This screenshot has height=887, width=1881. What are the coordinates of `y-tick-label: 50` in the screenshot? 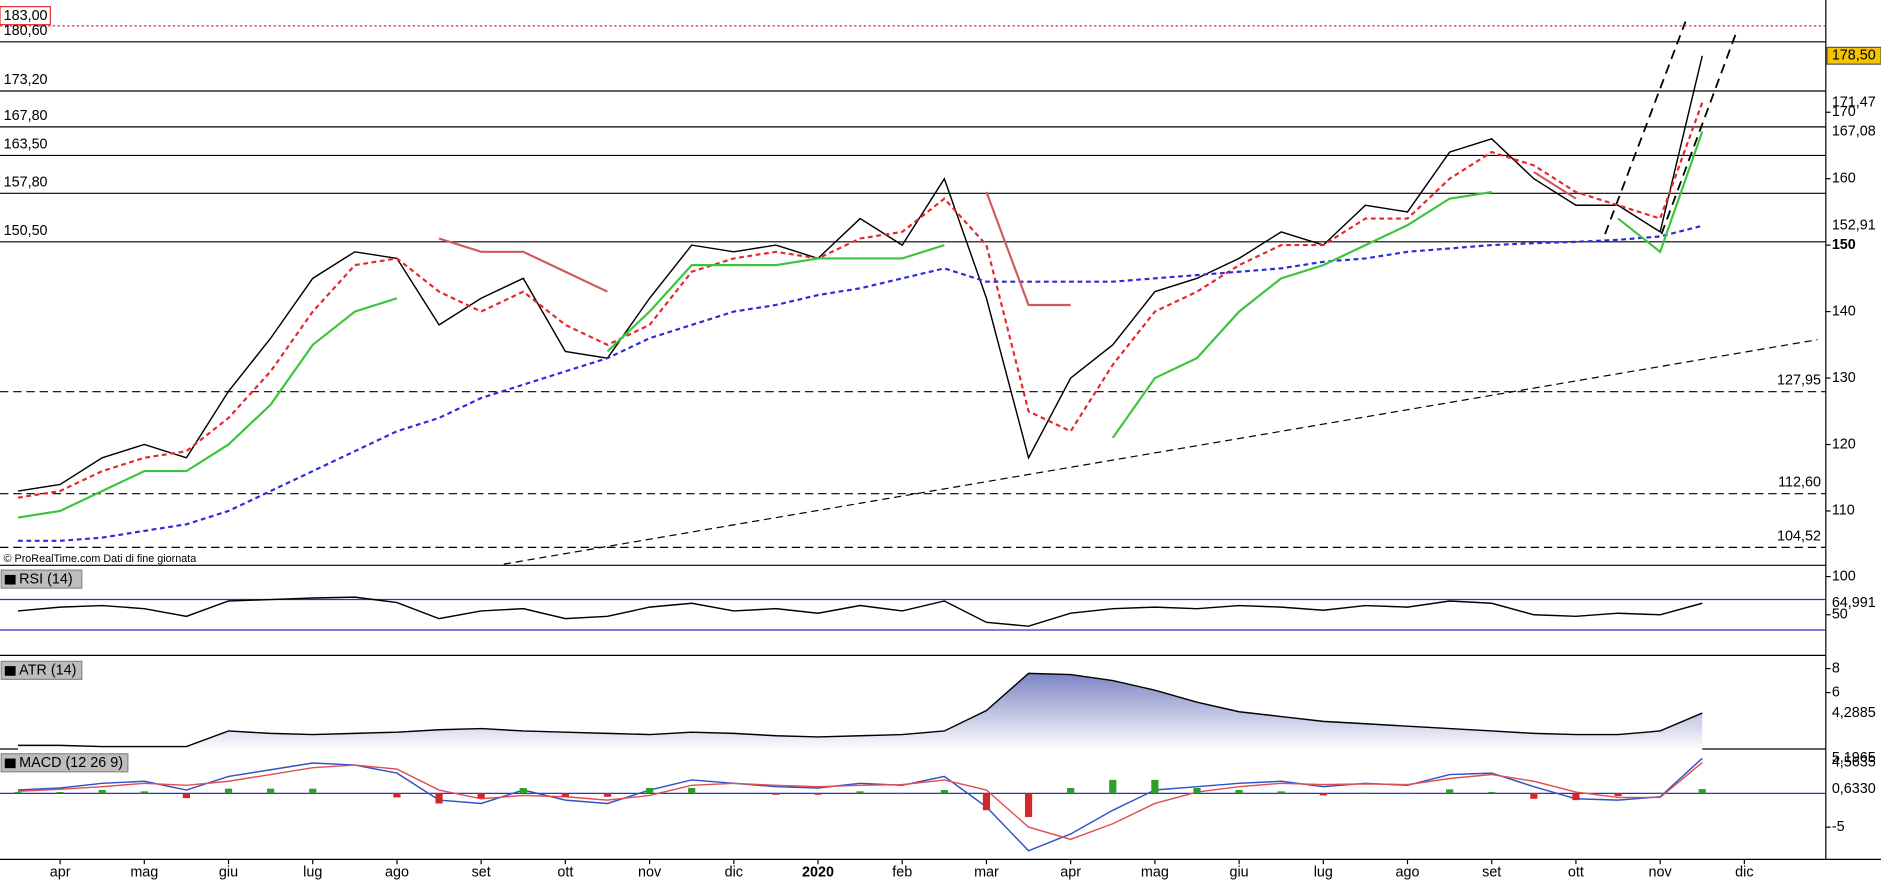 It's located at (1840, 615).